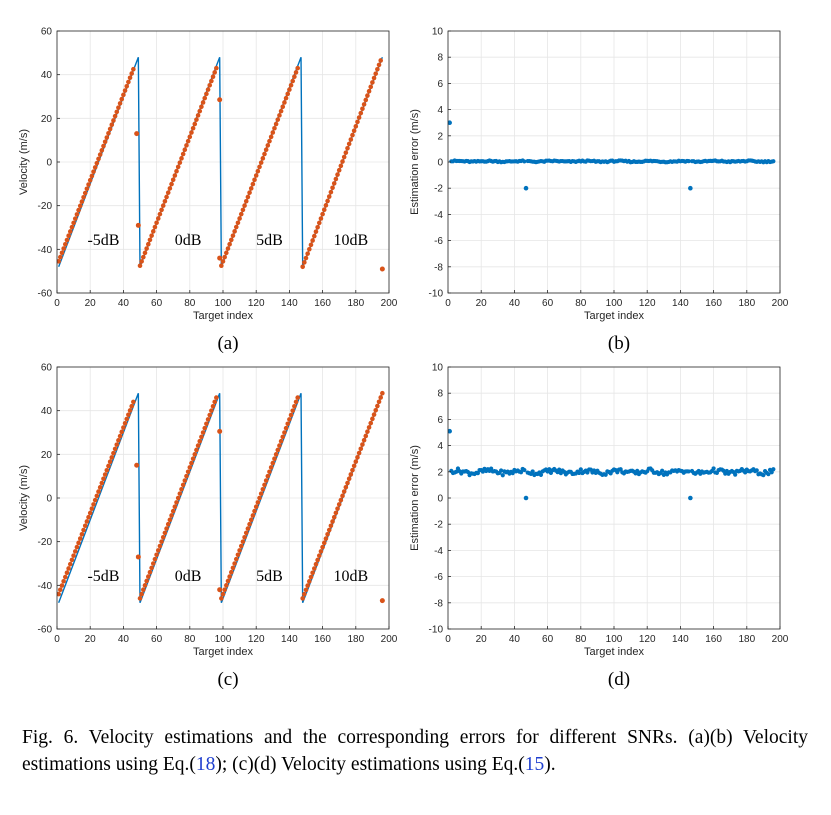 The height and width of the screenshot is (815, 831). What do you see at coordinates (45, 250) in the screenshot?
I see `y-tick-label: -40` at bounding box center [45, 250].